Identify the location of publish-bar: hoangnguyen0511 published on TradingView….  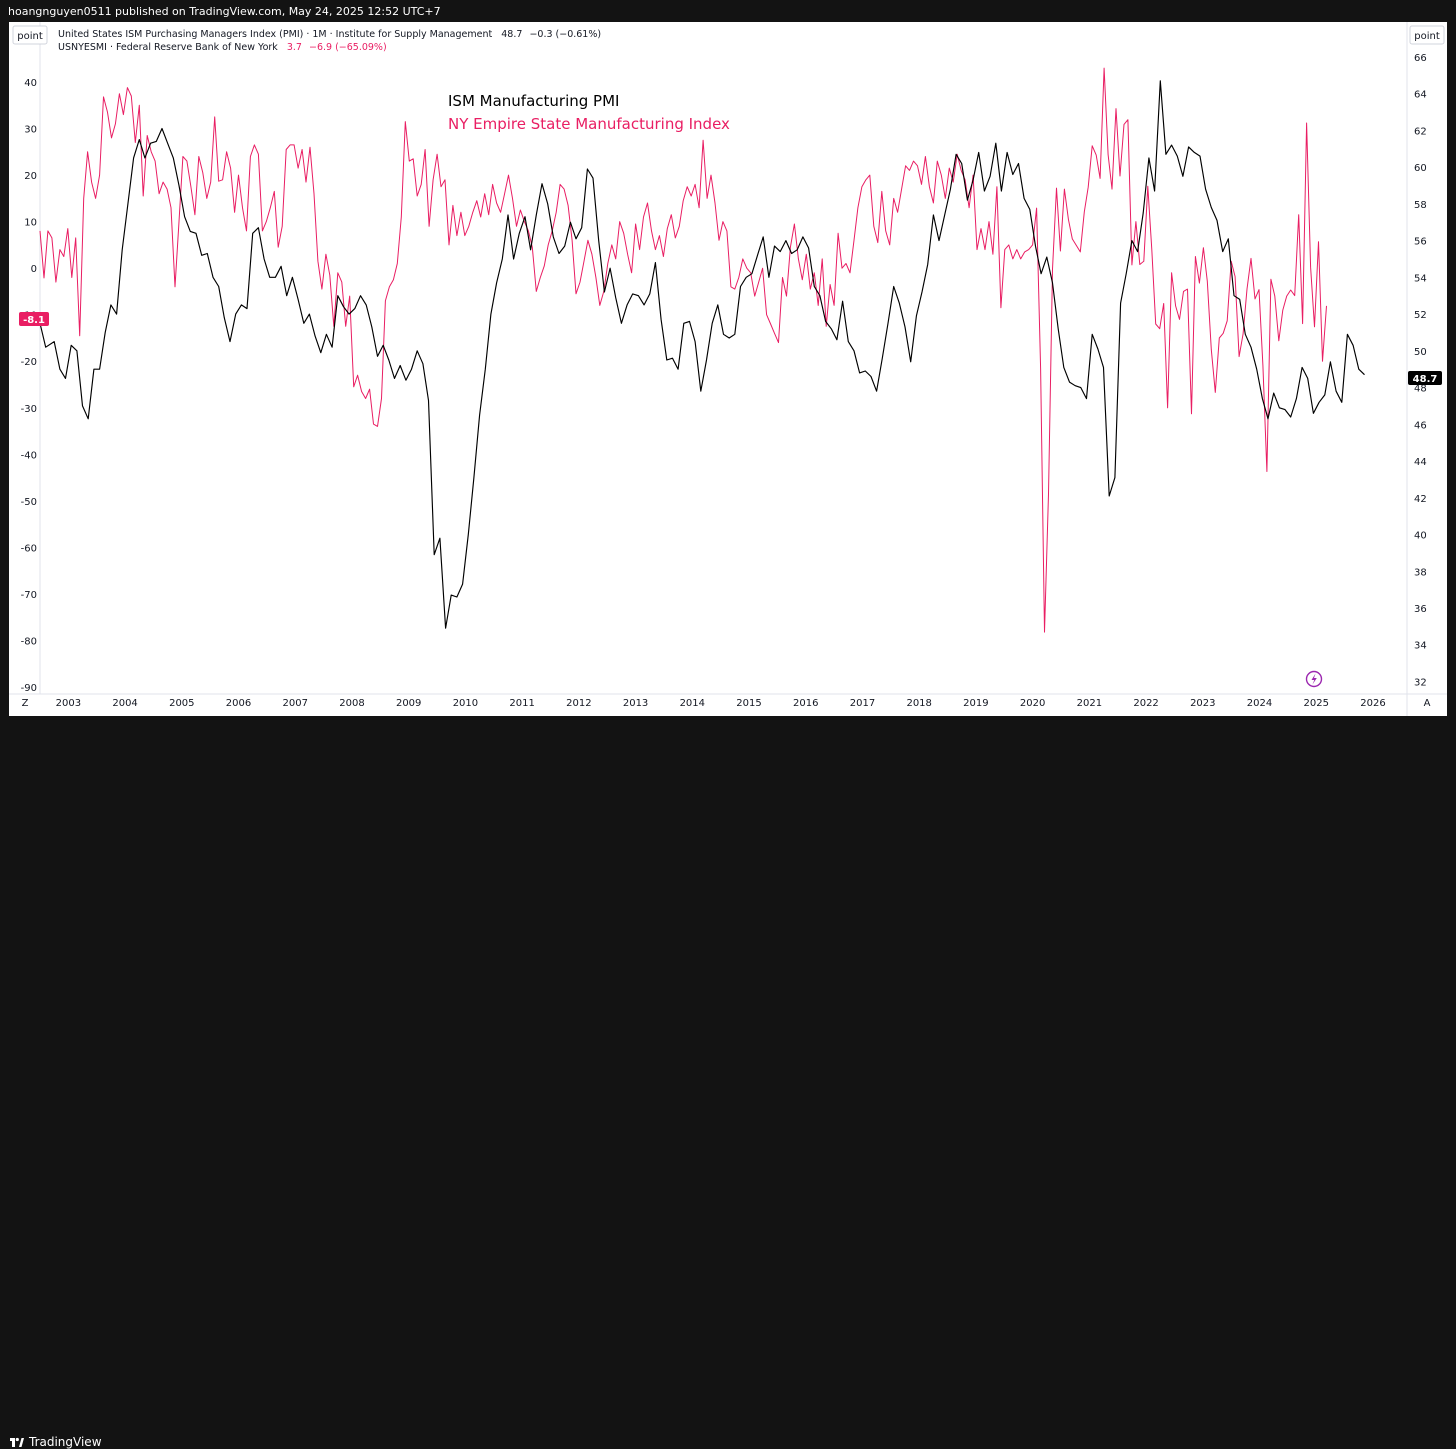
(728, 11).